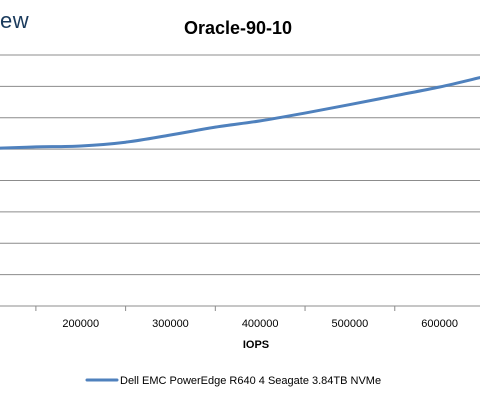 This screenshot has height=406, width=480. Describe the element at coordinates (80, 324) in the screenshot. I see `x-tick-label: 200000` at that location.